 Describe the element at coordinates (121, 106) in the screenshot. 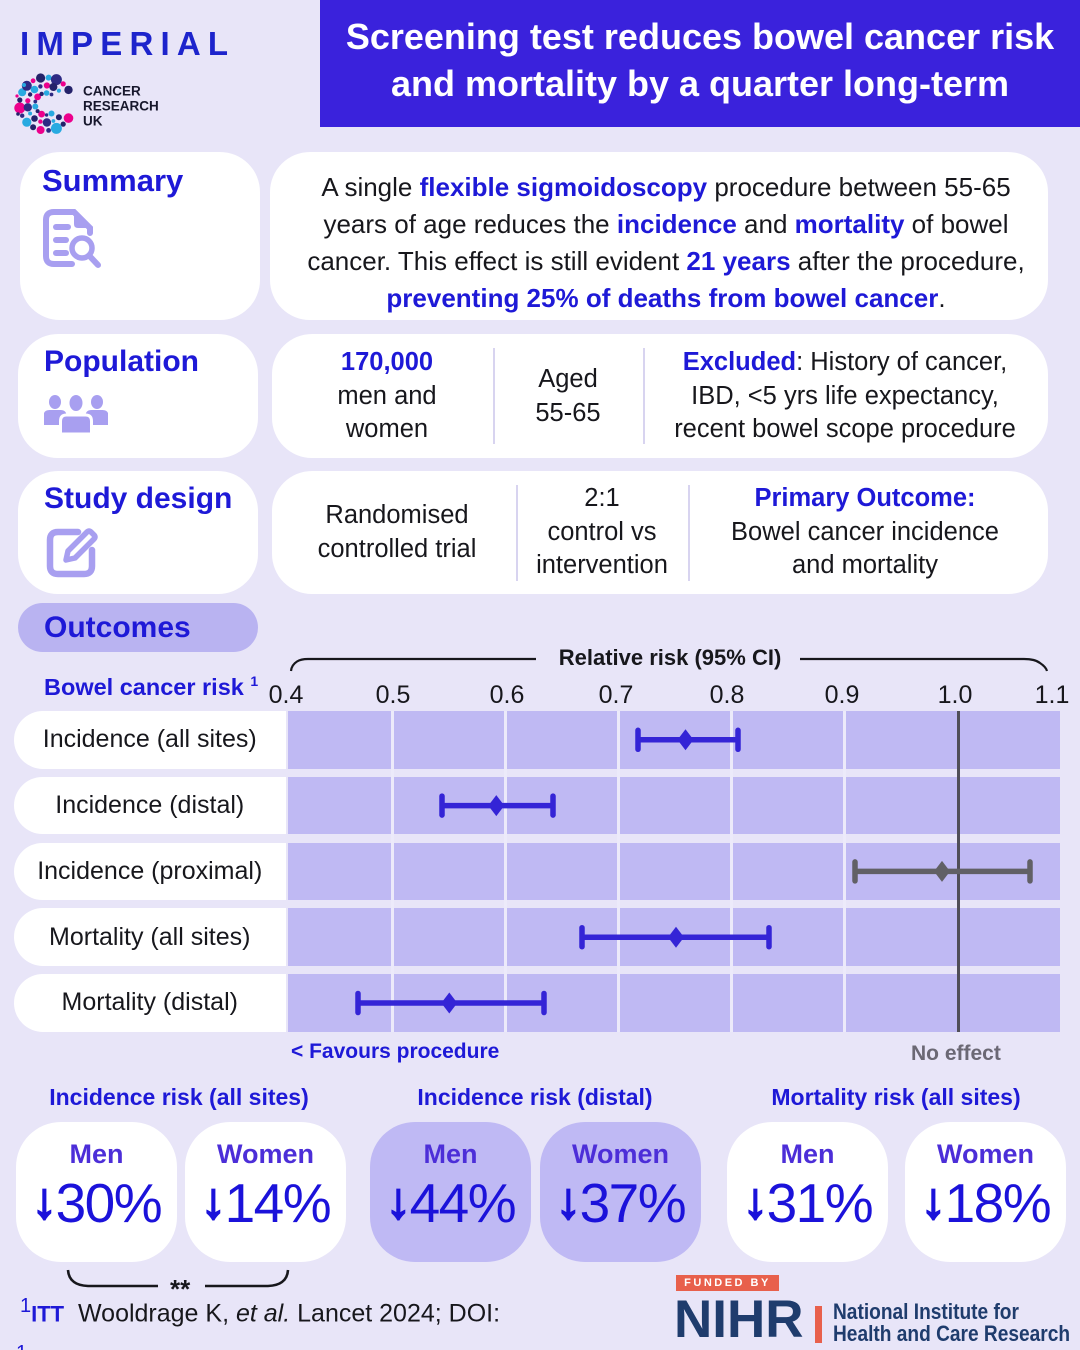

I see `svg-text: RESEARCH` at that location.